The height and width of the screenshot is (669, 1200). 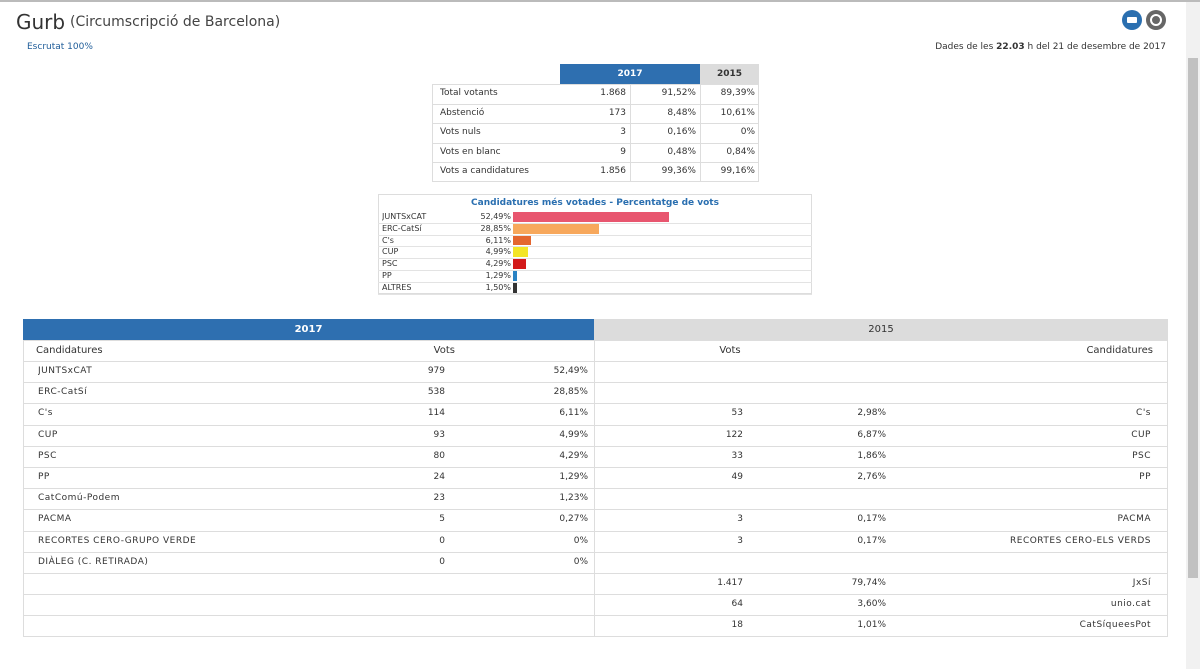 I want to click on chart-category: JUNTSxCAT, so click(x=404, y=216).